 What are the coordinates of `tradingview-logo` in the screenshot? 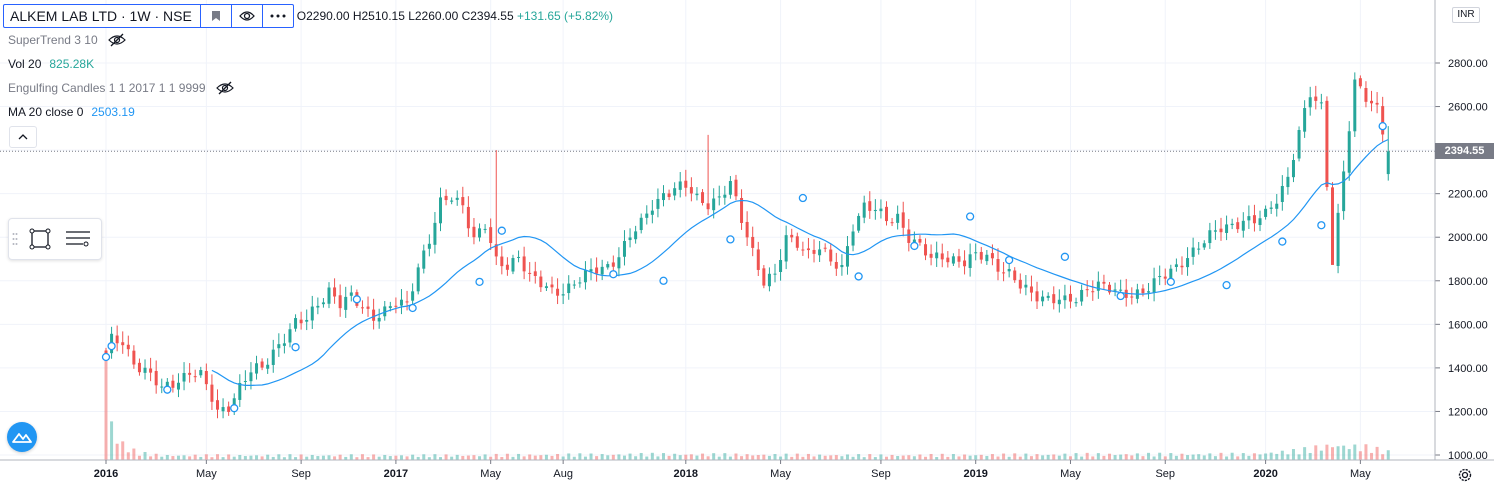 It's located at (22, 437).